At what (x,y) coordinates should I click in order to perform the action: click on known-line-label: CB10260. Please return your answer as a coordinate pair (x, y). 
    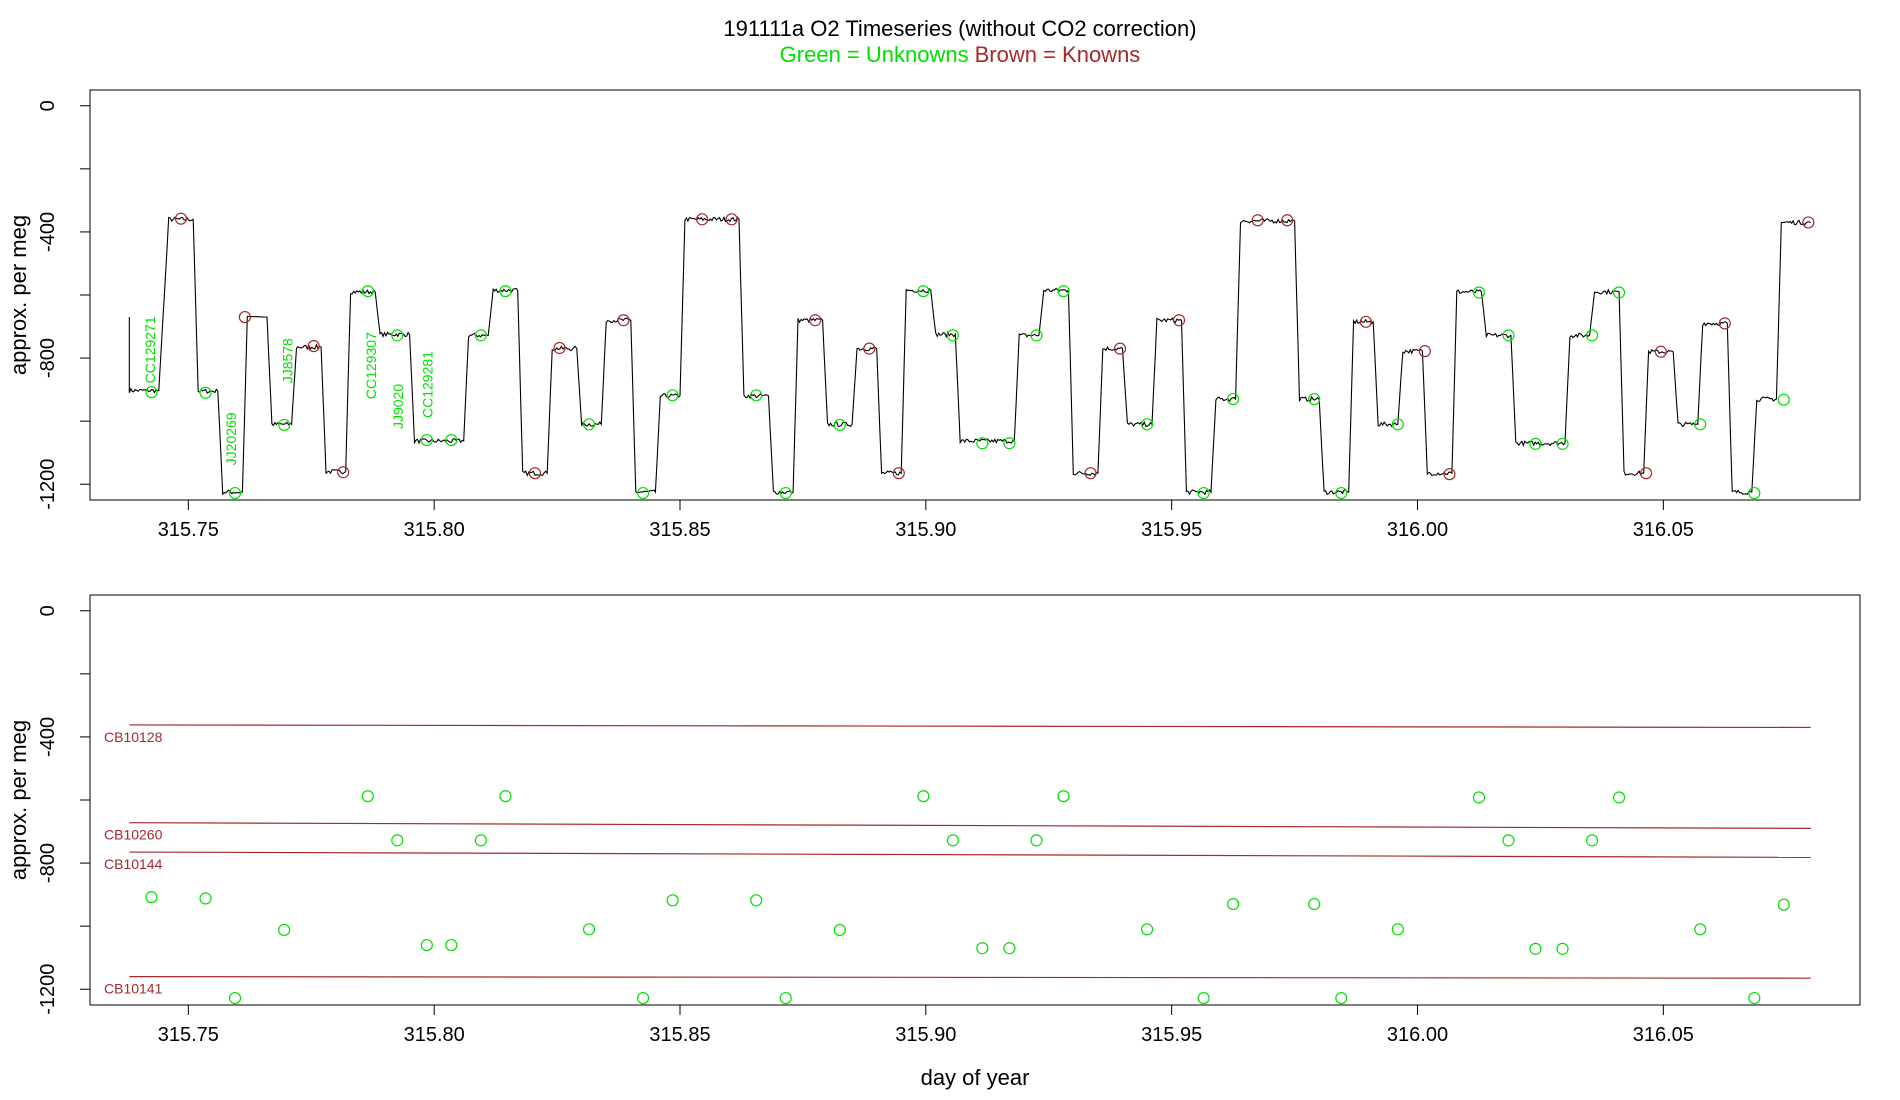
    Looking at the image, I should click on (133, 835).